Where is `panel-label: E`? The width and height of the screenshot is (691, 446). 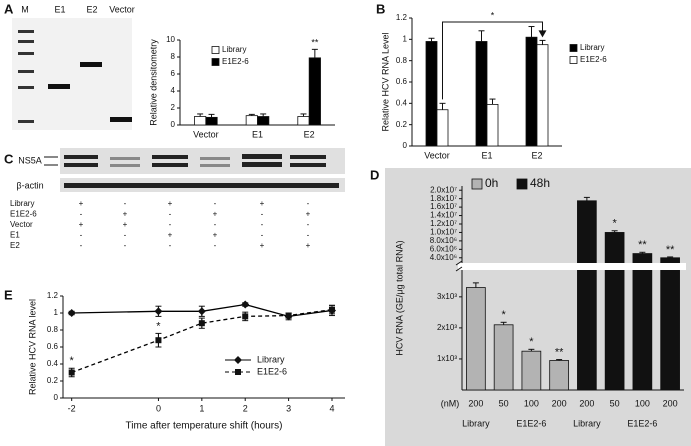
panel-label: E is located at coordinates (8, 294).